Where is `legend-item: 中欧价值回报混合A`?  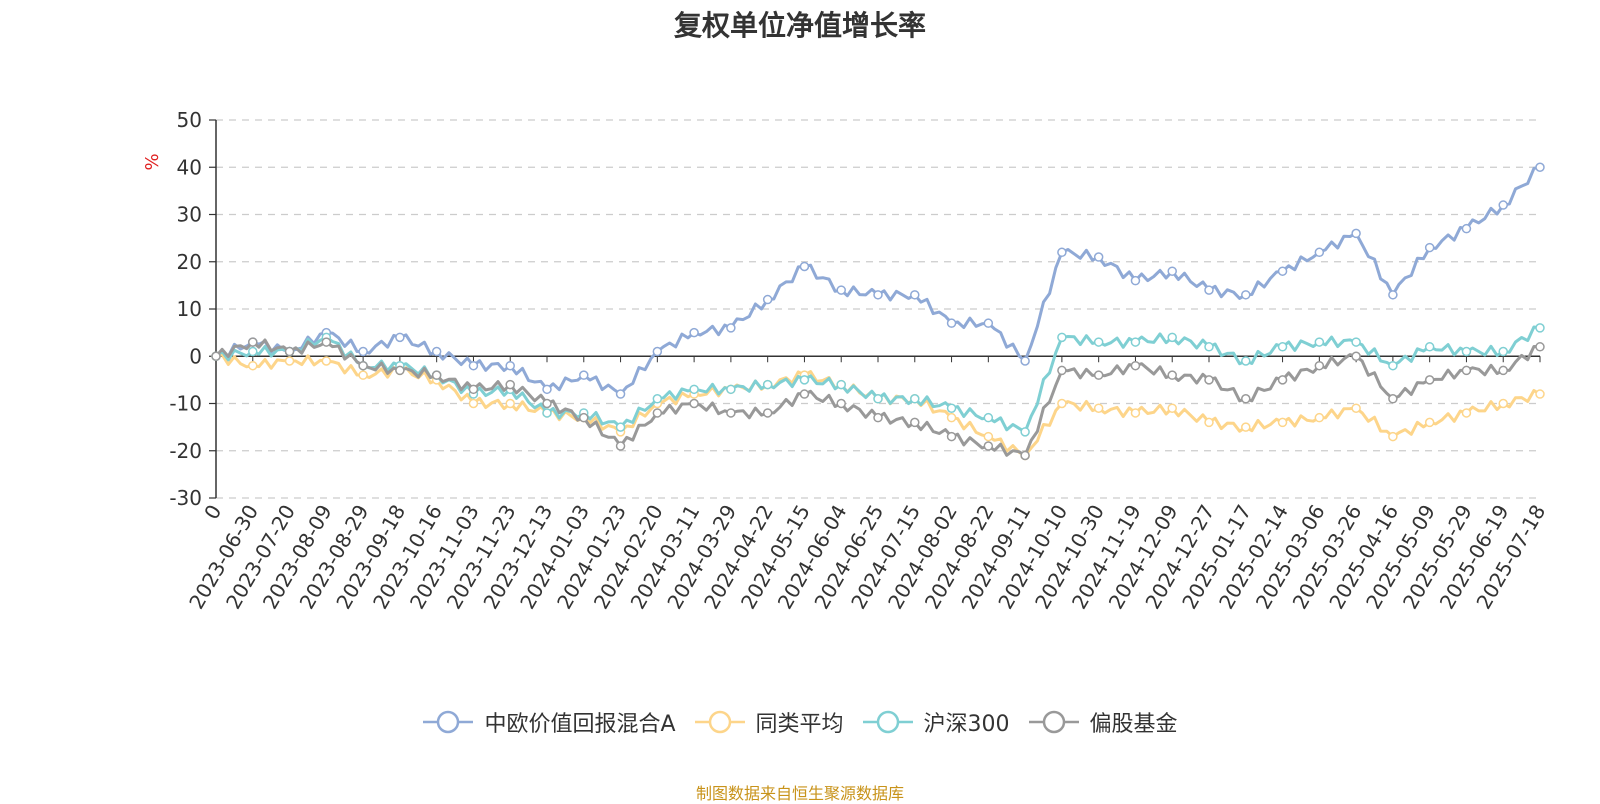 legend-item: 中欧价值回报混合A is located at coordinates (549, 722).